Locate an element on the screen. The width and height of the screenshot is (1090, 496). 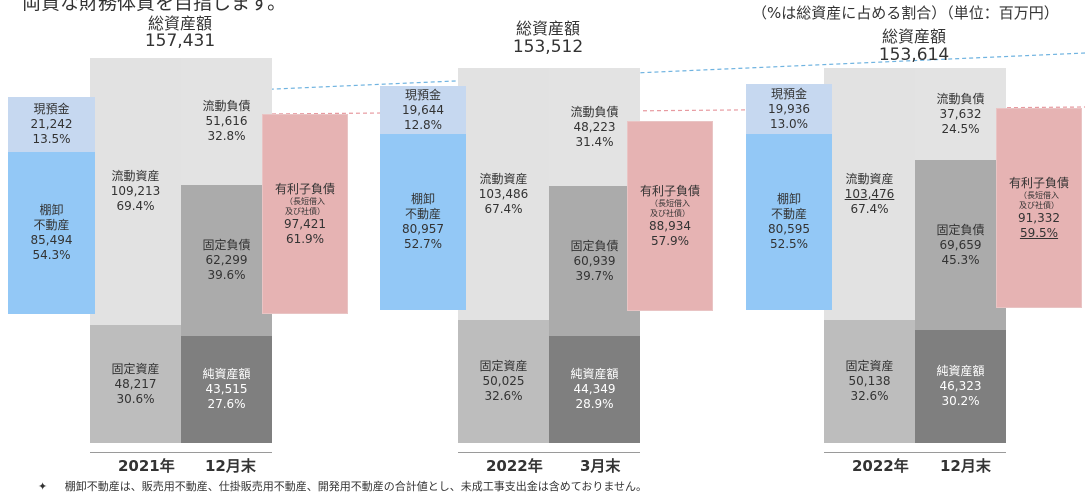
cash-block: 現預金 19,644 12.8% is located at coordinates (423, 110).